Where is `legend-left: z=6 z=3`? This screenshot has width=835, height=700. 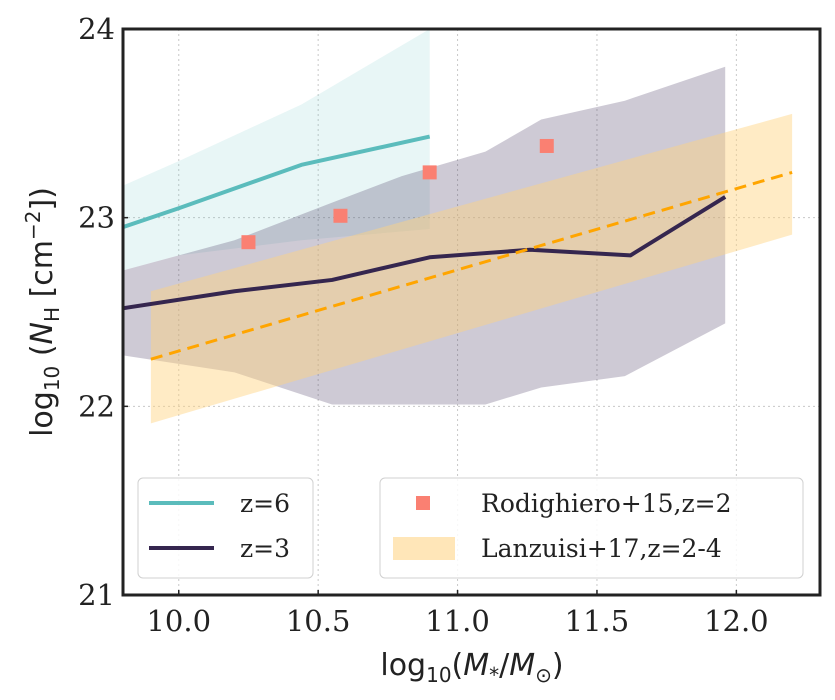 legend-left: z=6 z=3 is located at coordinates (225, 528).